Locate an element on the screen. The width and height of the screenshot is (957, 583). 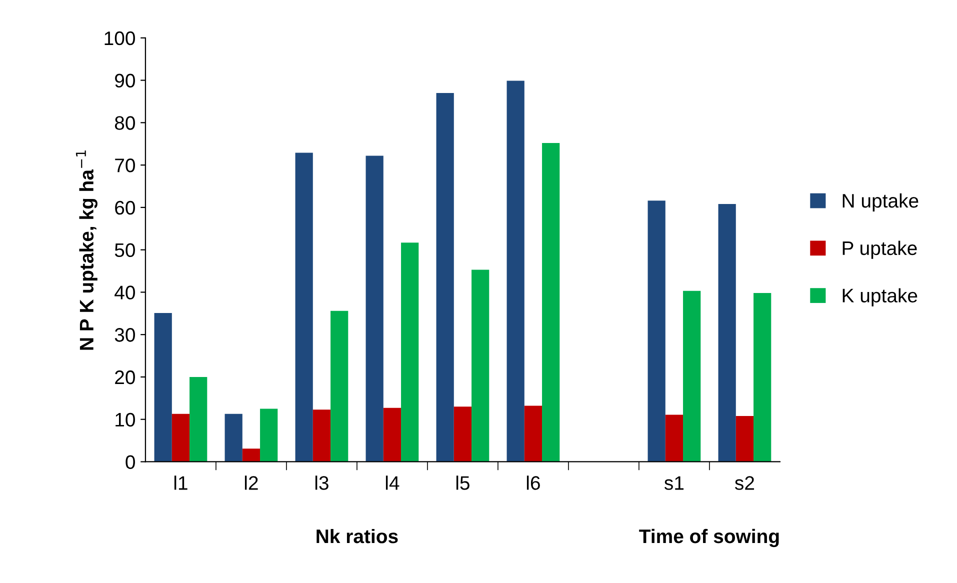
y-tick-label: 0 is located at coordinates (130, 462).